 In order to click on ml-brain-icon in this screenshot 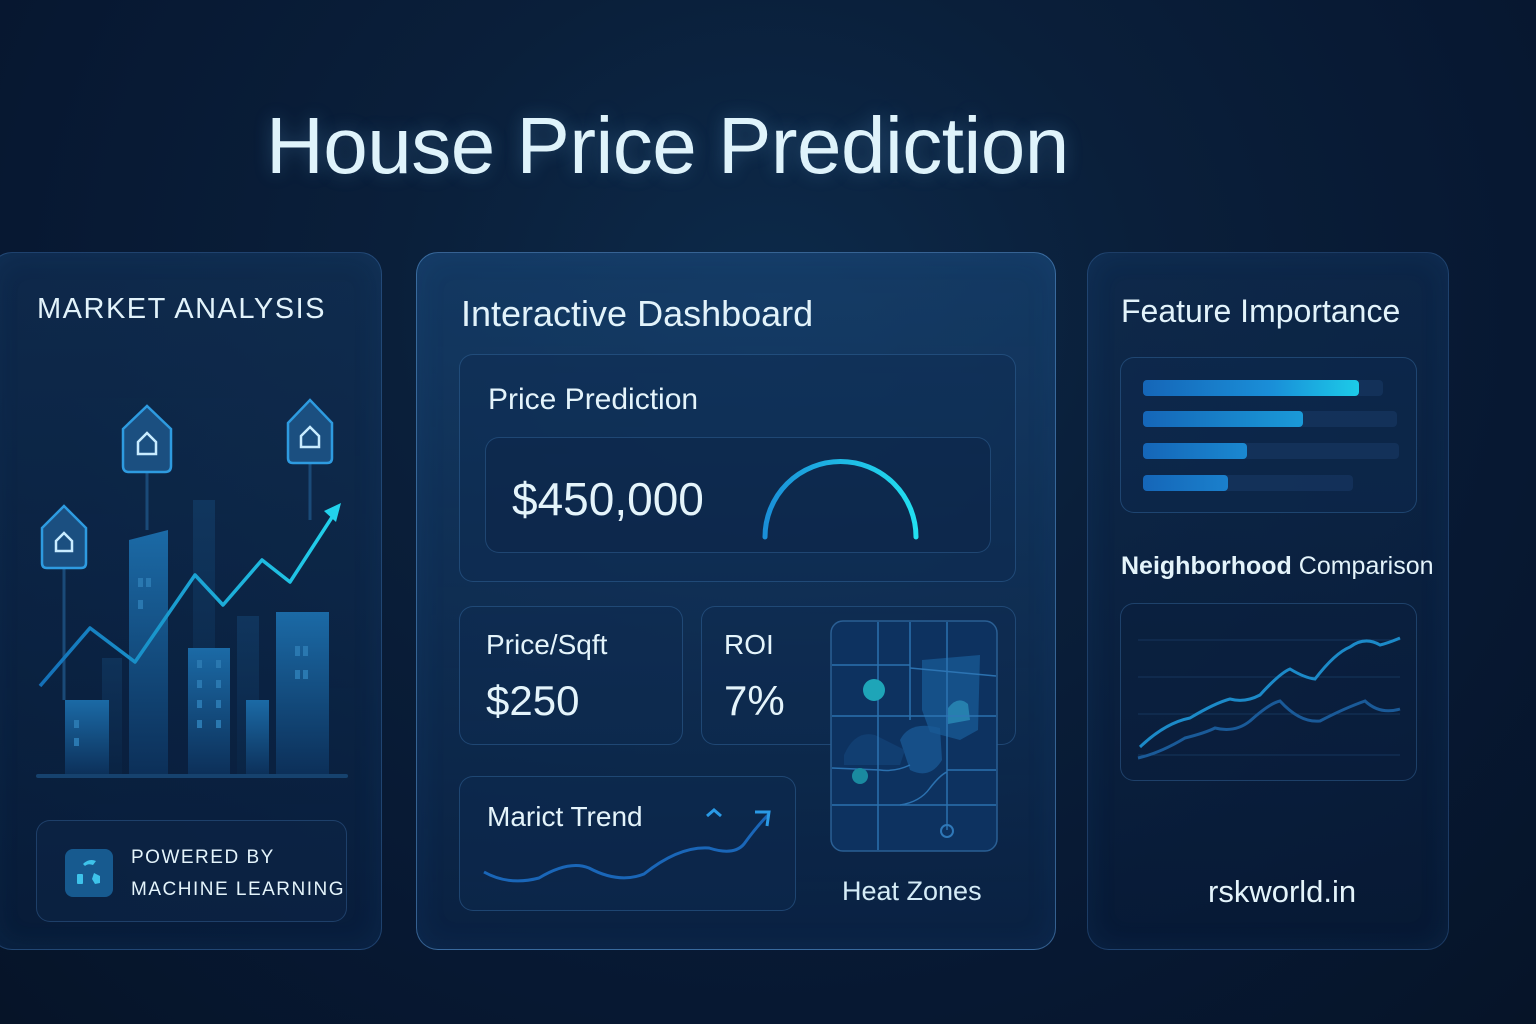, I will do `click(89, 873)`.